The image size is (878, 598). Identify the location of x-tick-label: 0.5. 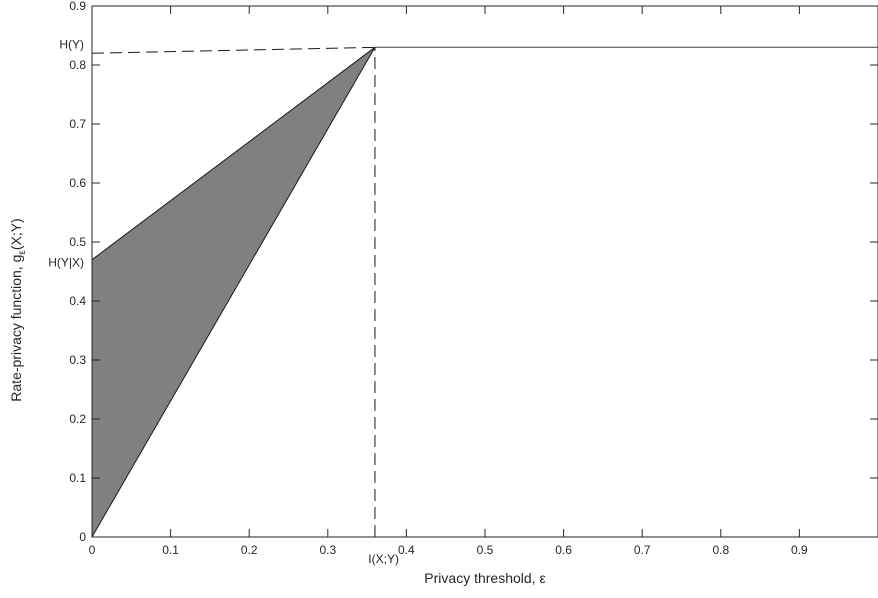
(485, 550).